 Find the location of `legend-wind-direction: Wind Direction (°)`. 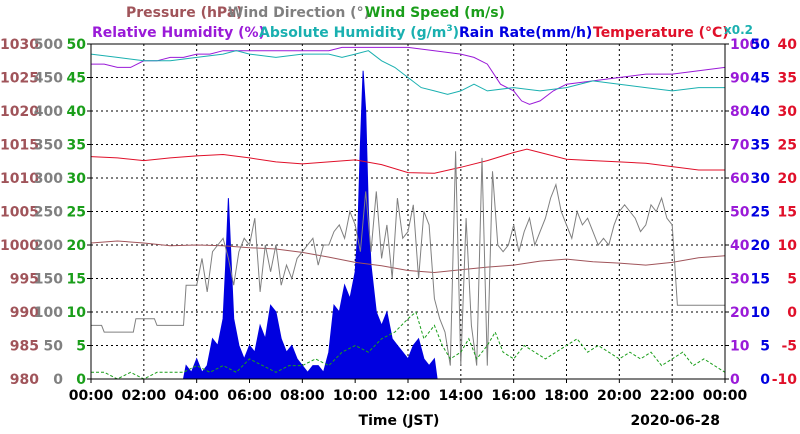

legend-wind-direction: Wind Direction (°) is located at coordinates (299, 13).